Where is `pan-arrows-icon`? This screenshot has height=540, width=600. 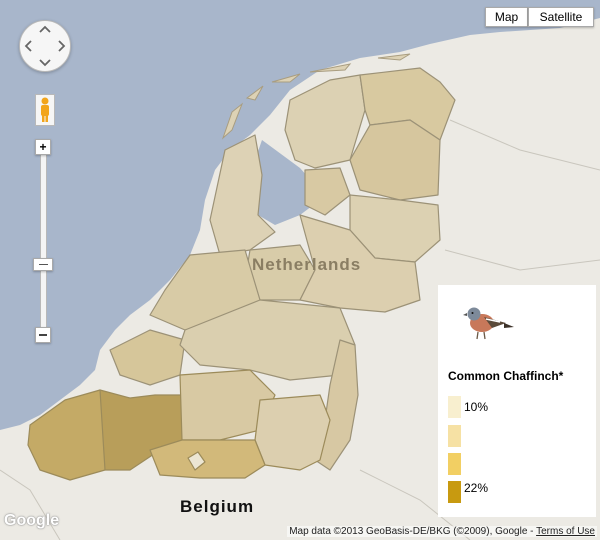 pan-arrows-icon is located at coordinates (45, 46).